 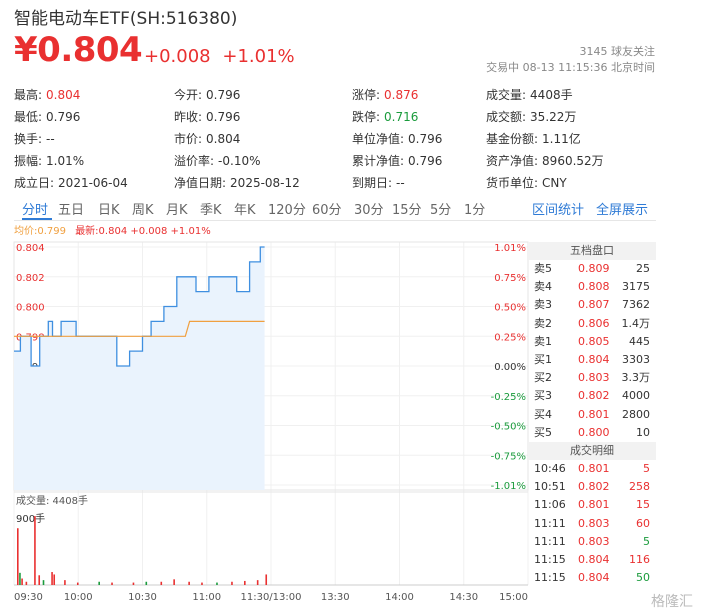 I want to click on tab-3: 周K, so click(x=143, y=210).